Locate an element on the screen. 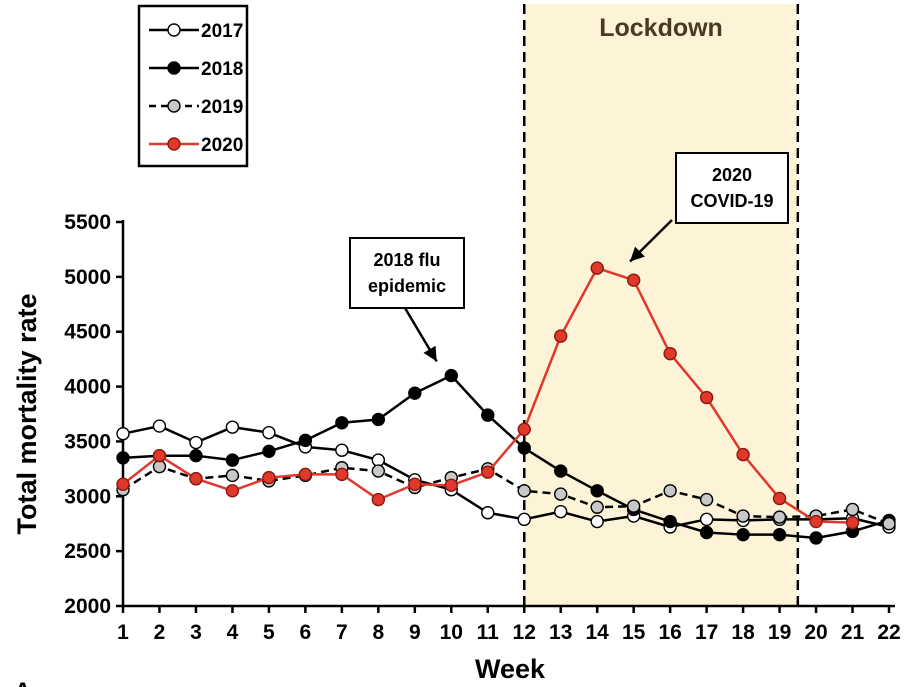 The width and height of the screenshot is (911, 687). legend-label: 2020 is located at coordinates (222, 145).